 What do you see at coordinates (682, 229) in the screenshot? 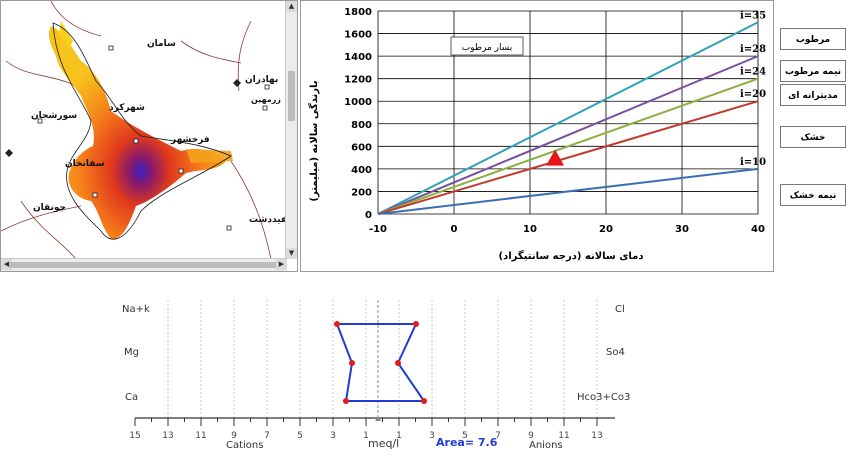
I see `x-tick-label: 30` at bounding box center [682, 229].